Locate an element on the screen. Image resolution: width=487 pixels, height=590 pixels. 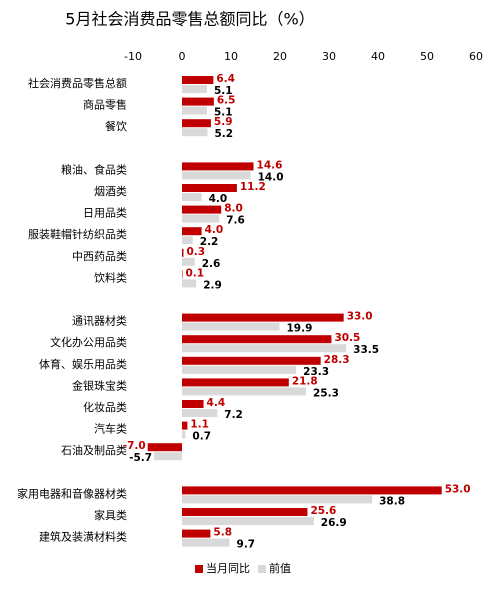
value-label: 6.4 is located at coordinates (225, 79).